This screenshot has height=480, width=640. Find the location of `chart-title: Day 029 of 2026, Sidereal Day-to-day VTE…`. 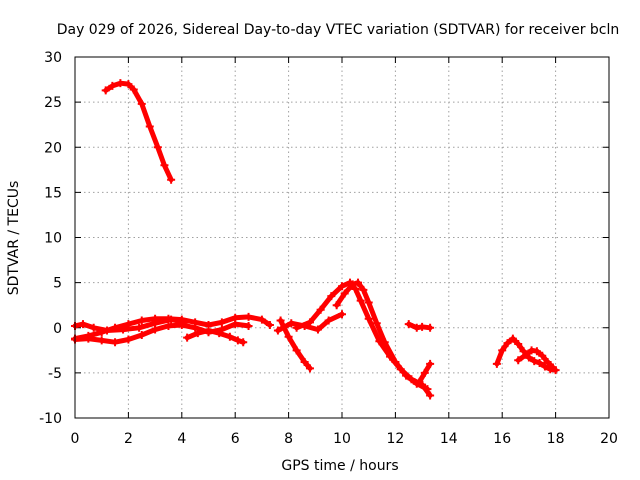

chart-title: Day 029 of 2026, Sidereal Day-to-day VTE… is located at coordinates (338, 30).